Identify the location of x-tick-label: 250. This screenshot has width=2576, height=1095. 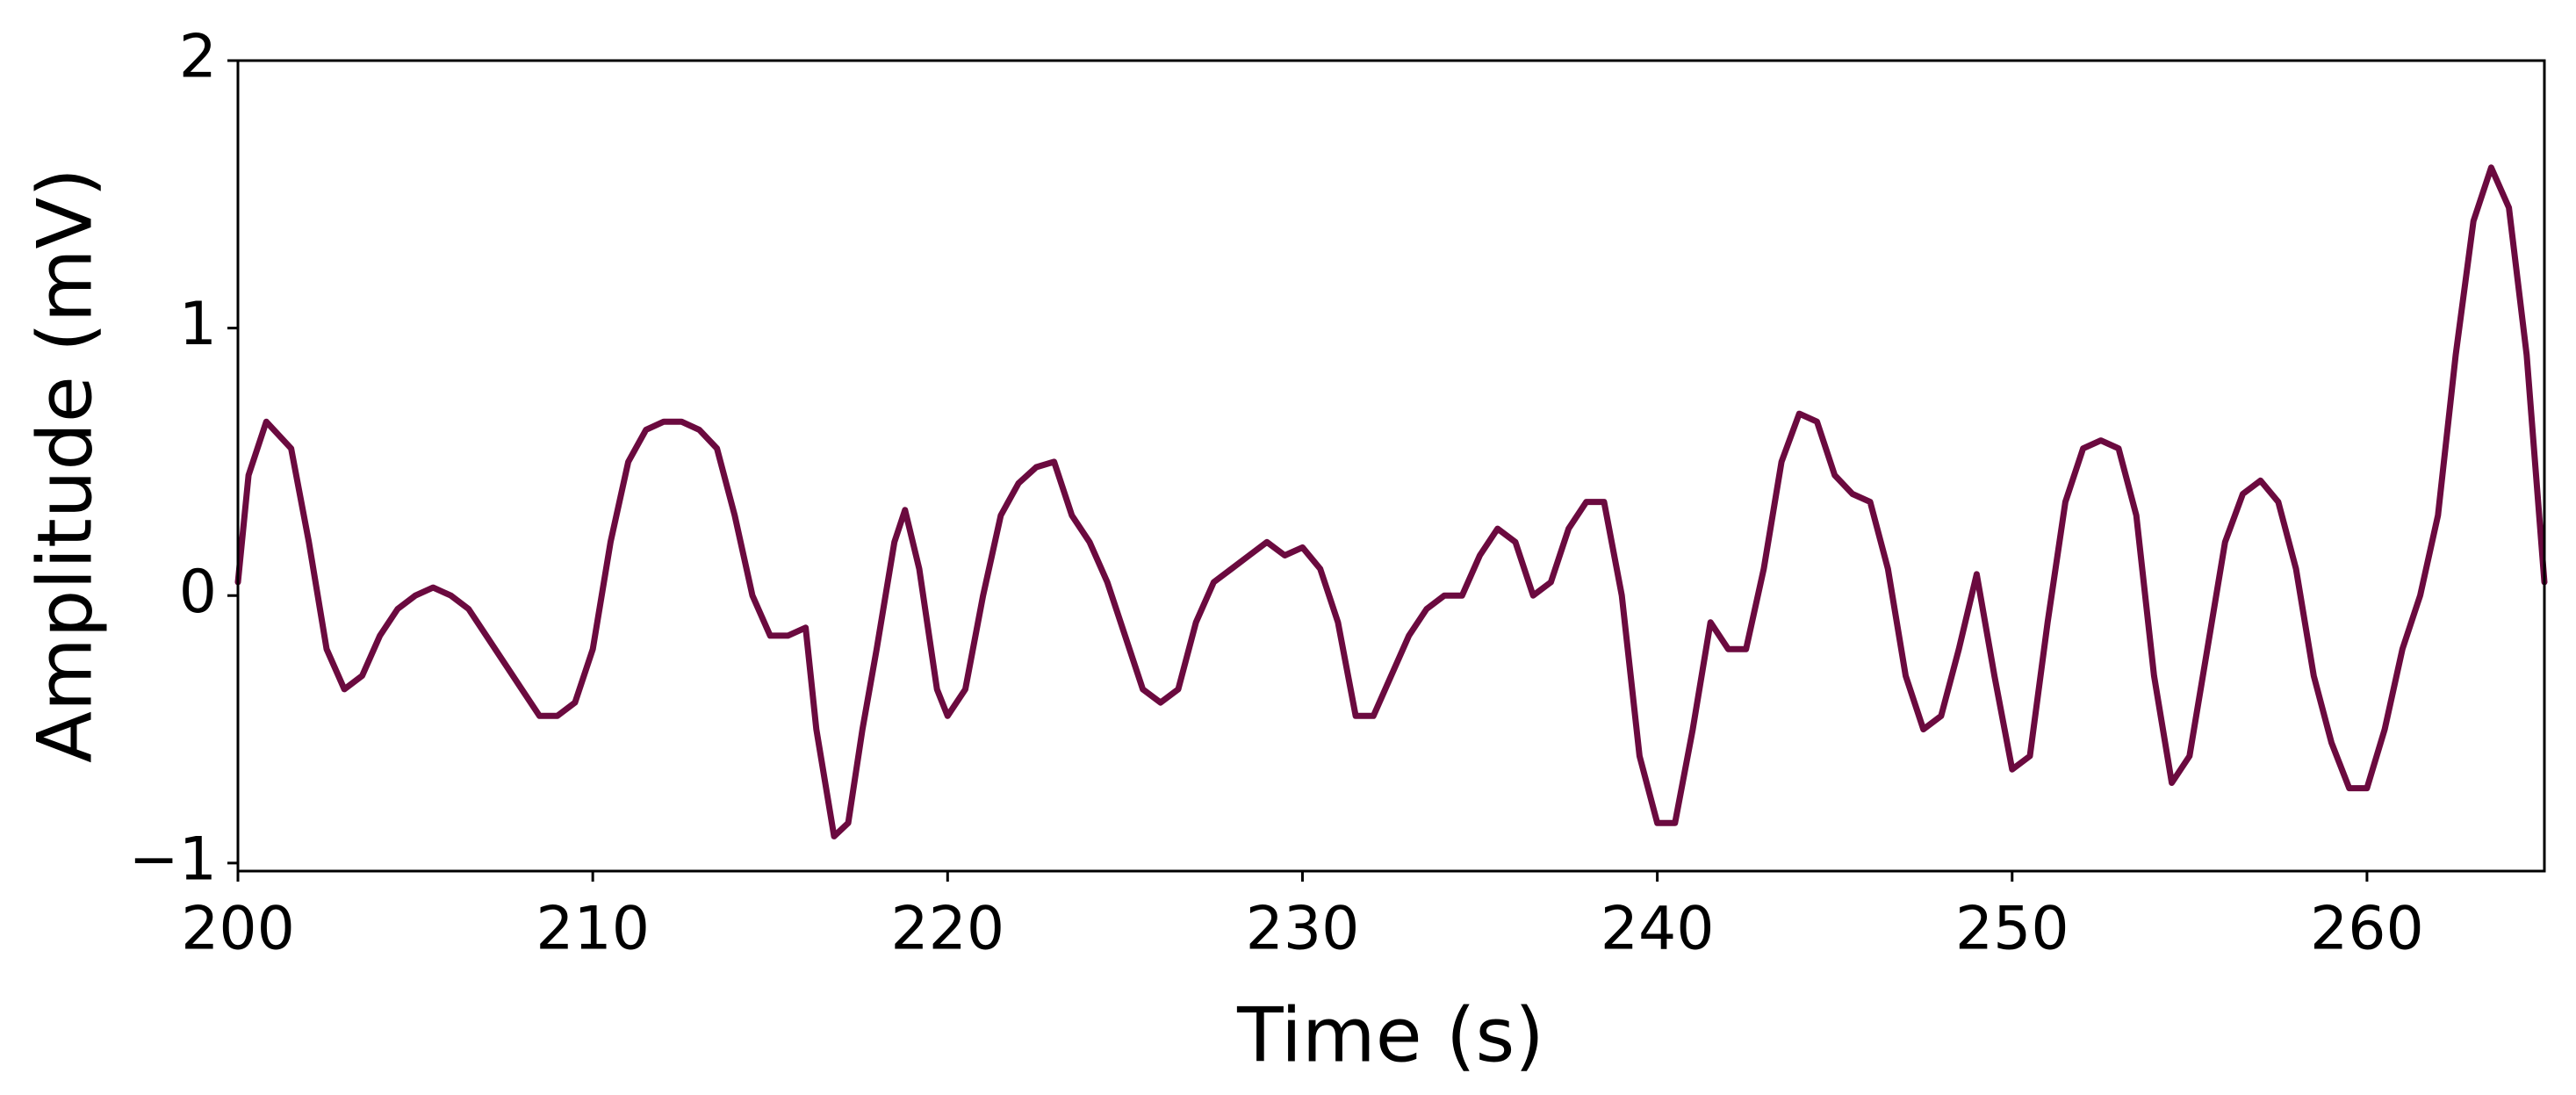
(2012, 929).